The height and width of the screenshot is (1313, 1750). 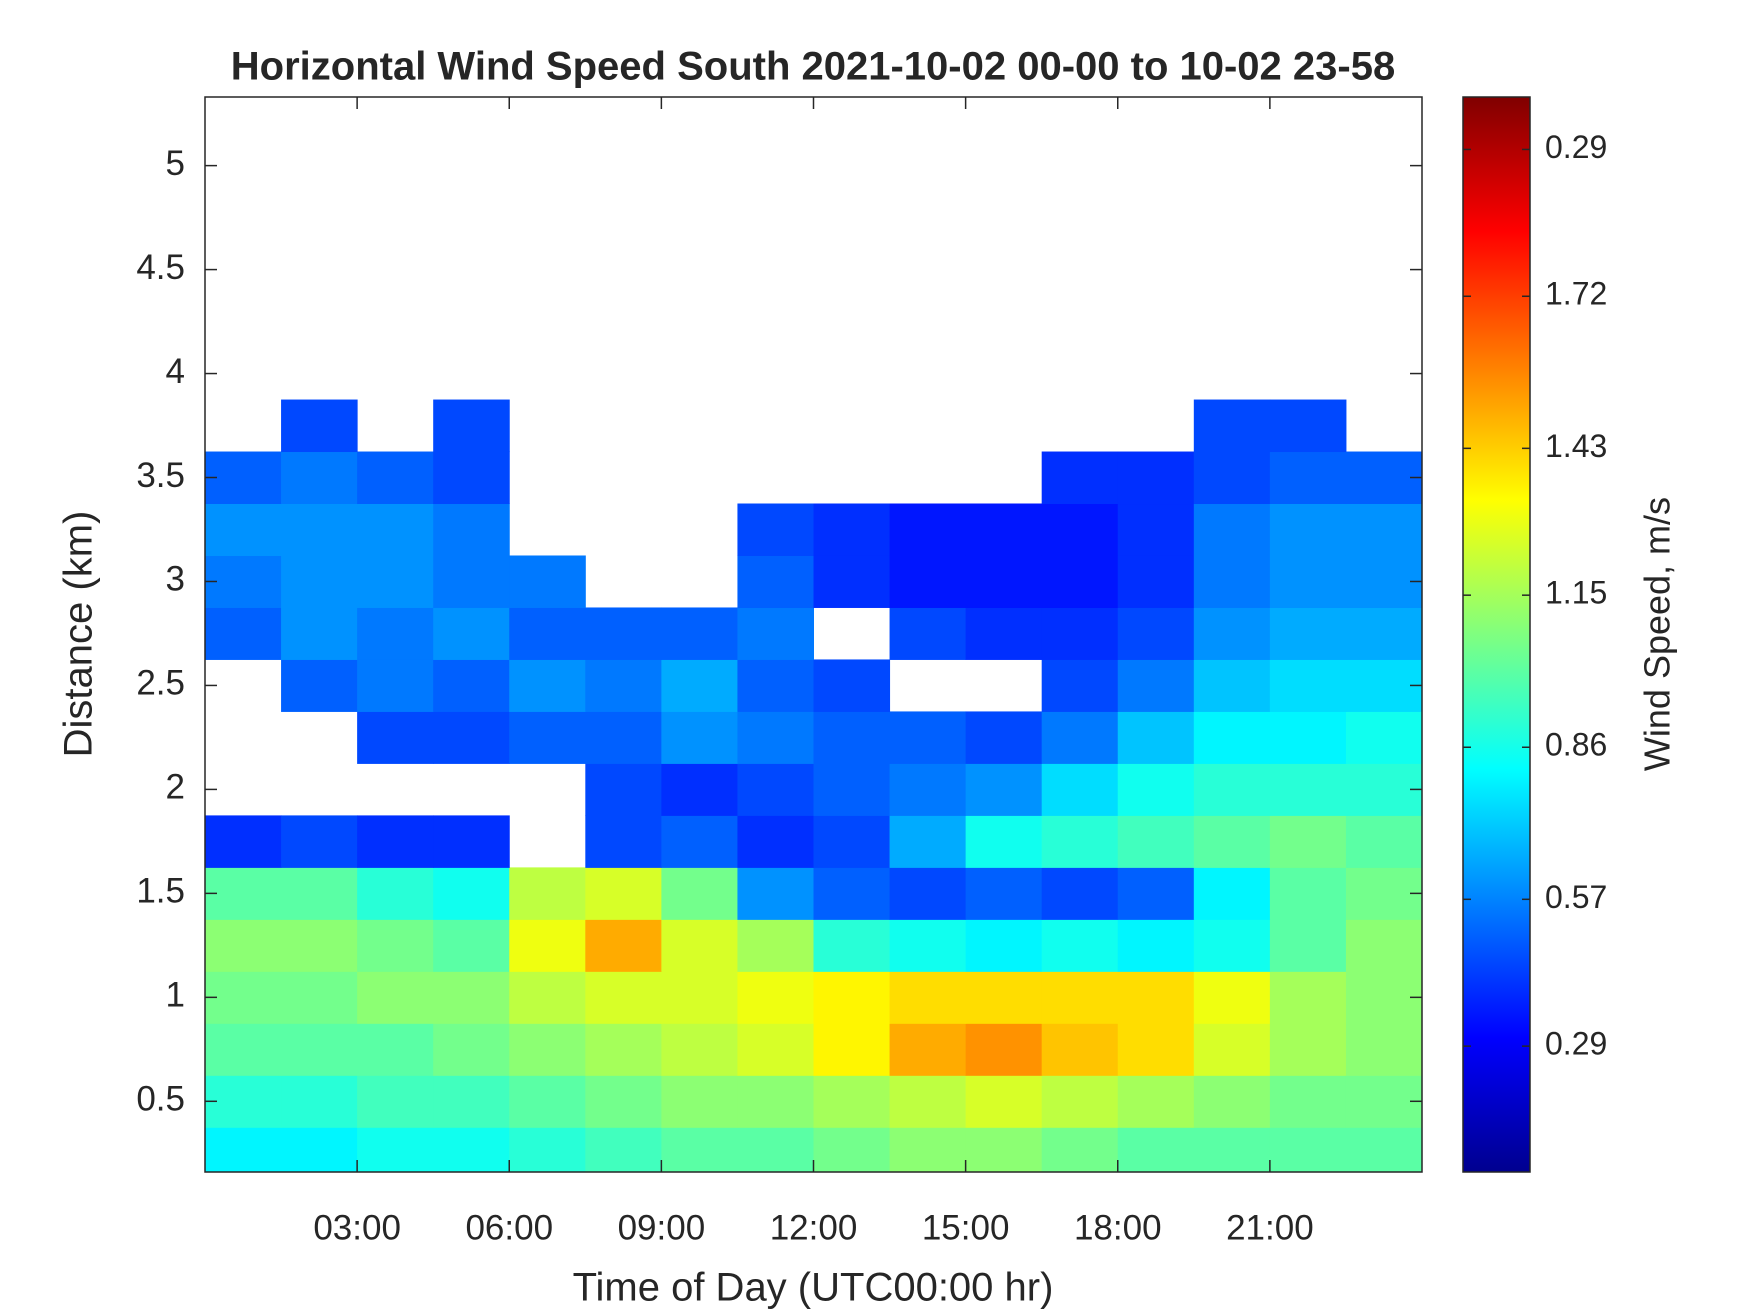 I want to click on colorbar, so click(x=1496, y=634).